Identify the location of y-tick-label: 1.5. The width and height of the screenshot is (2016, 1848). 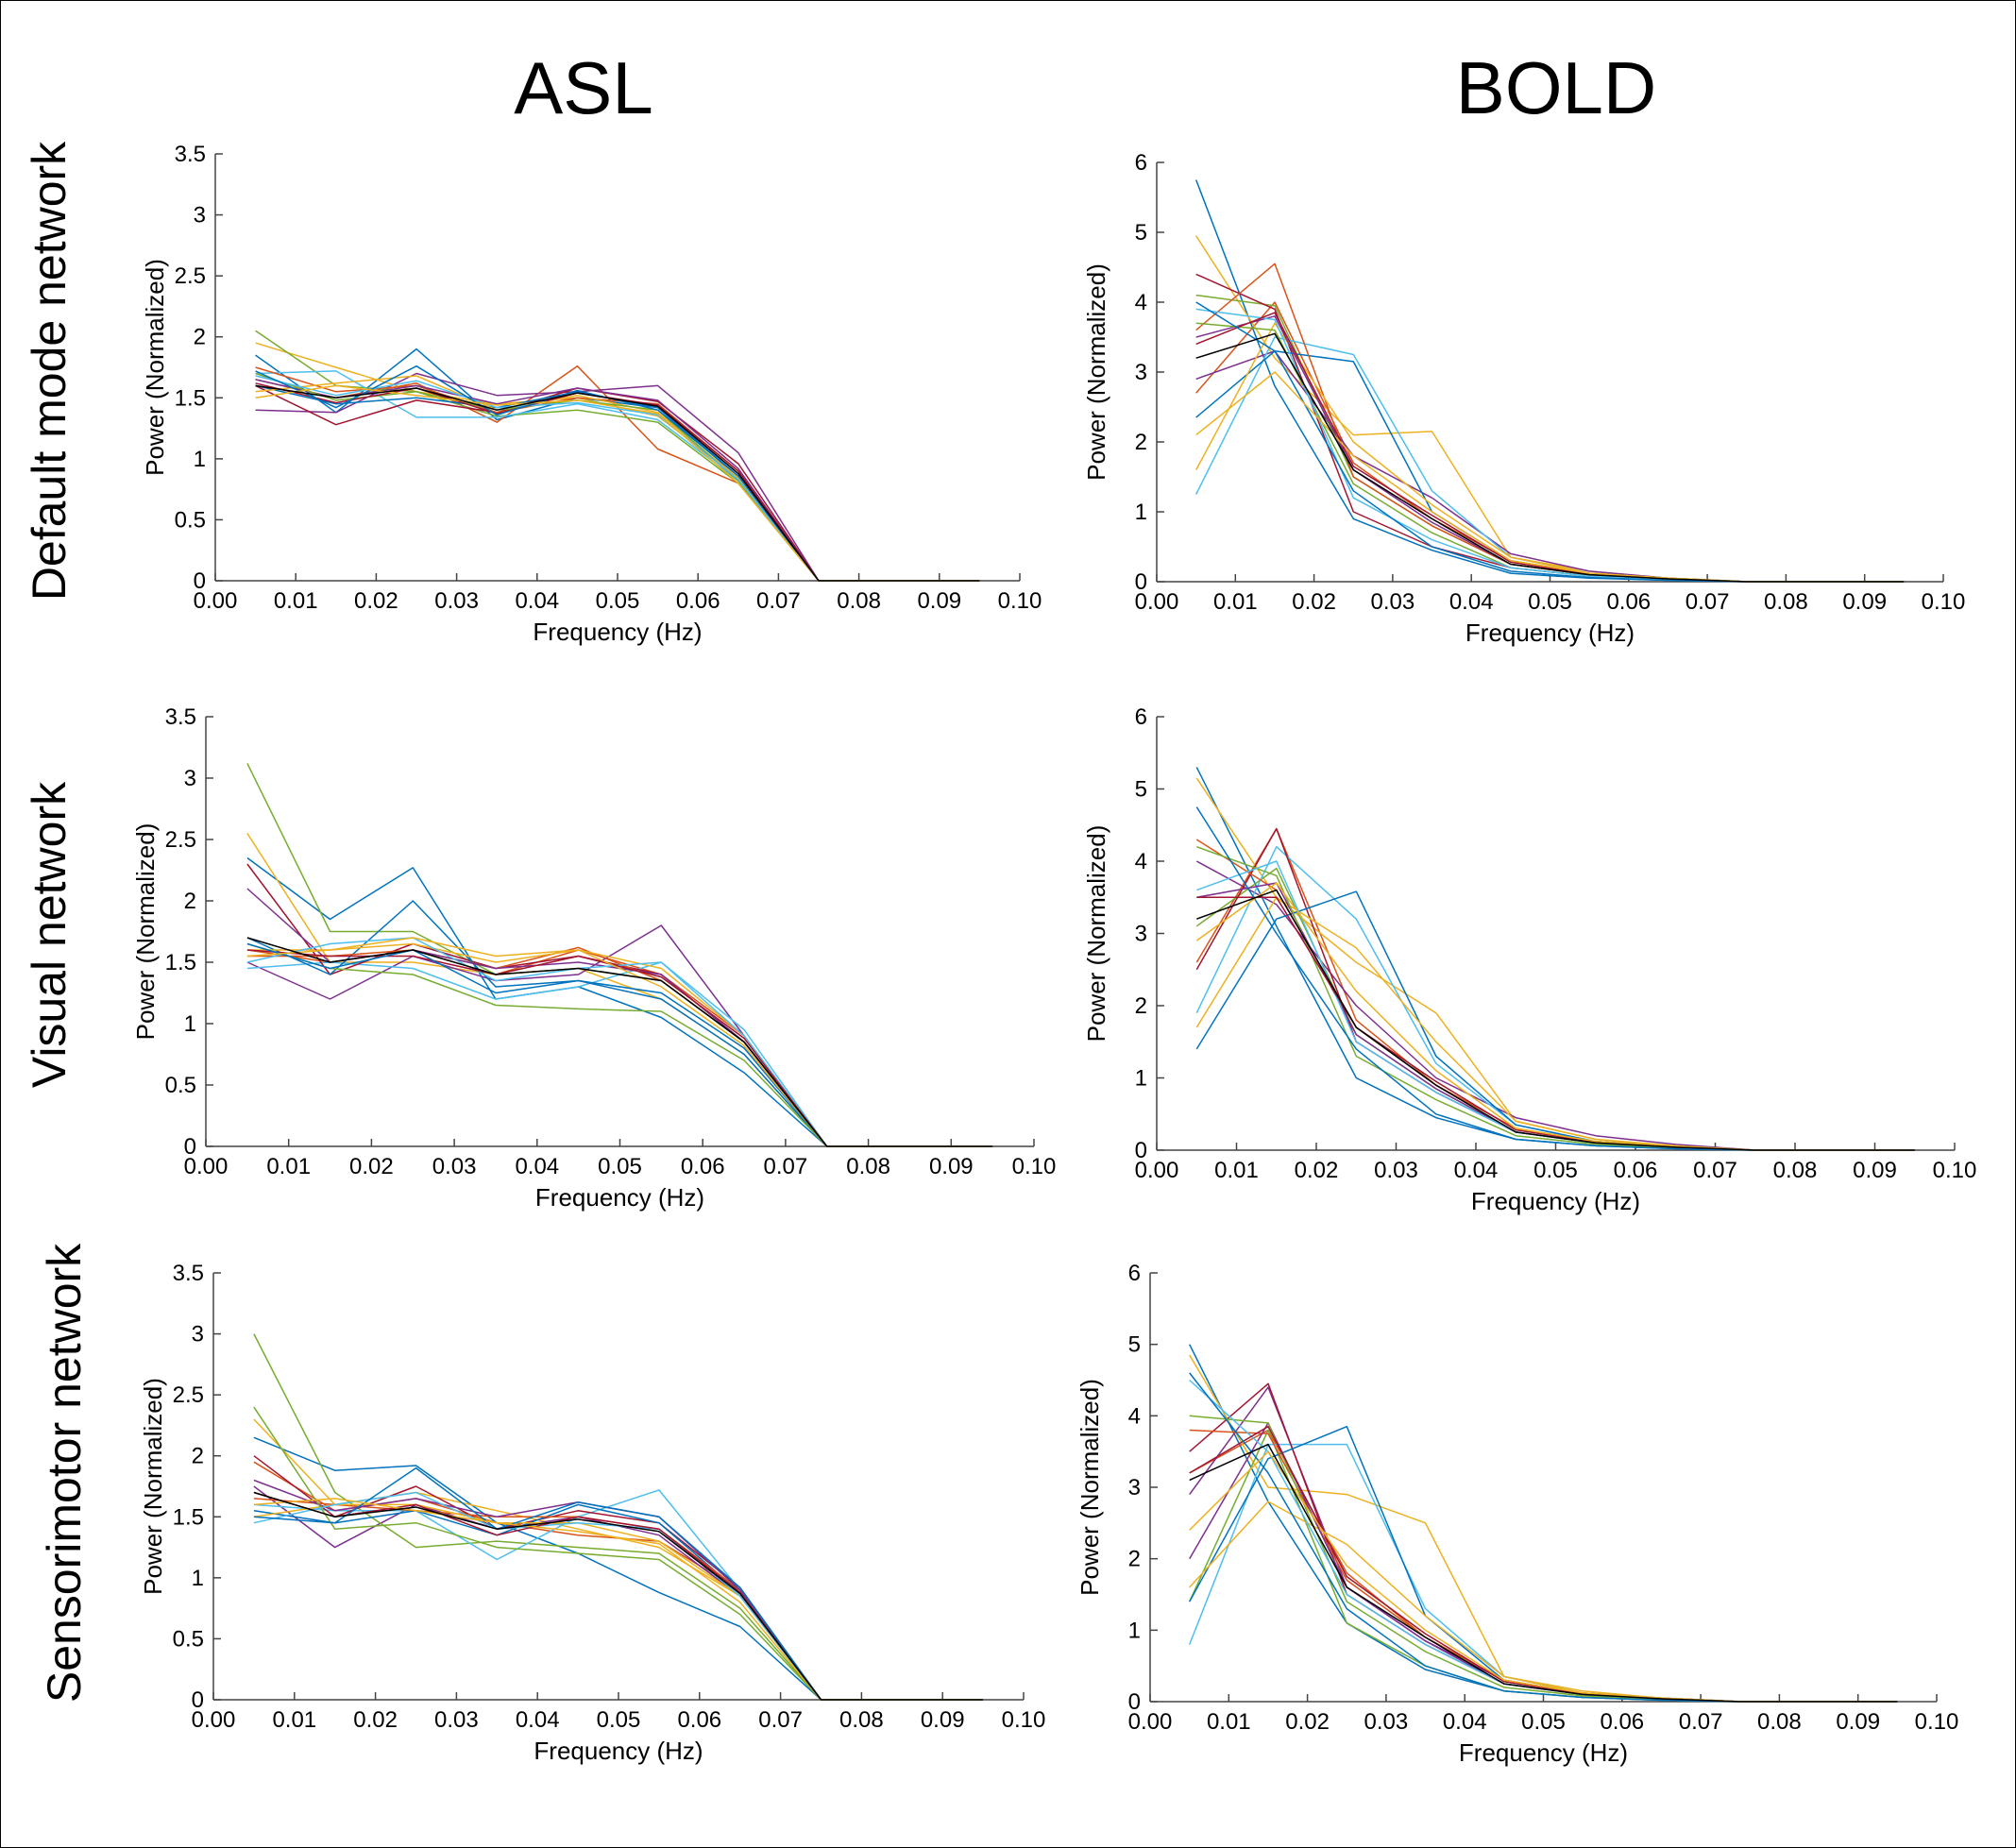
(180, 962).